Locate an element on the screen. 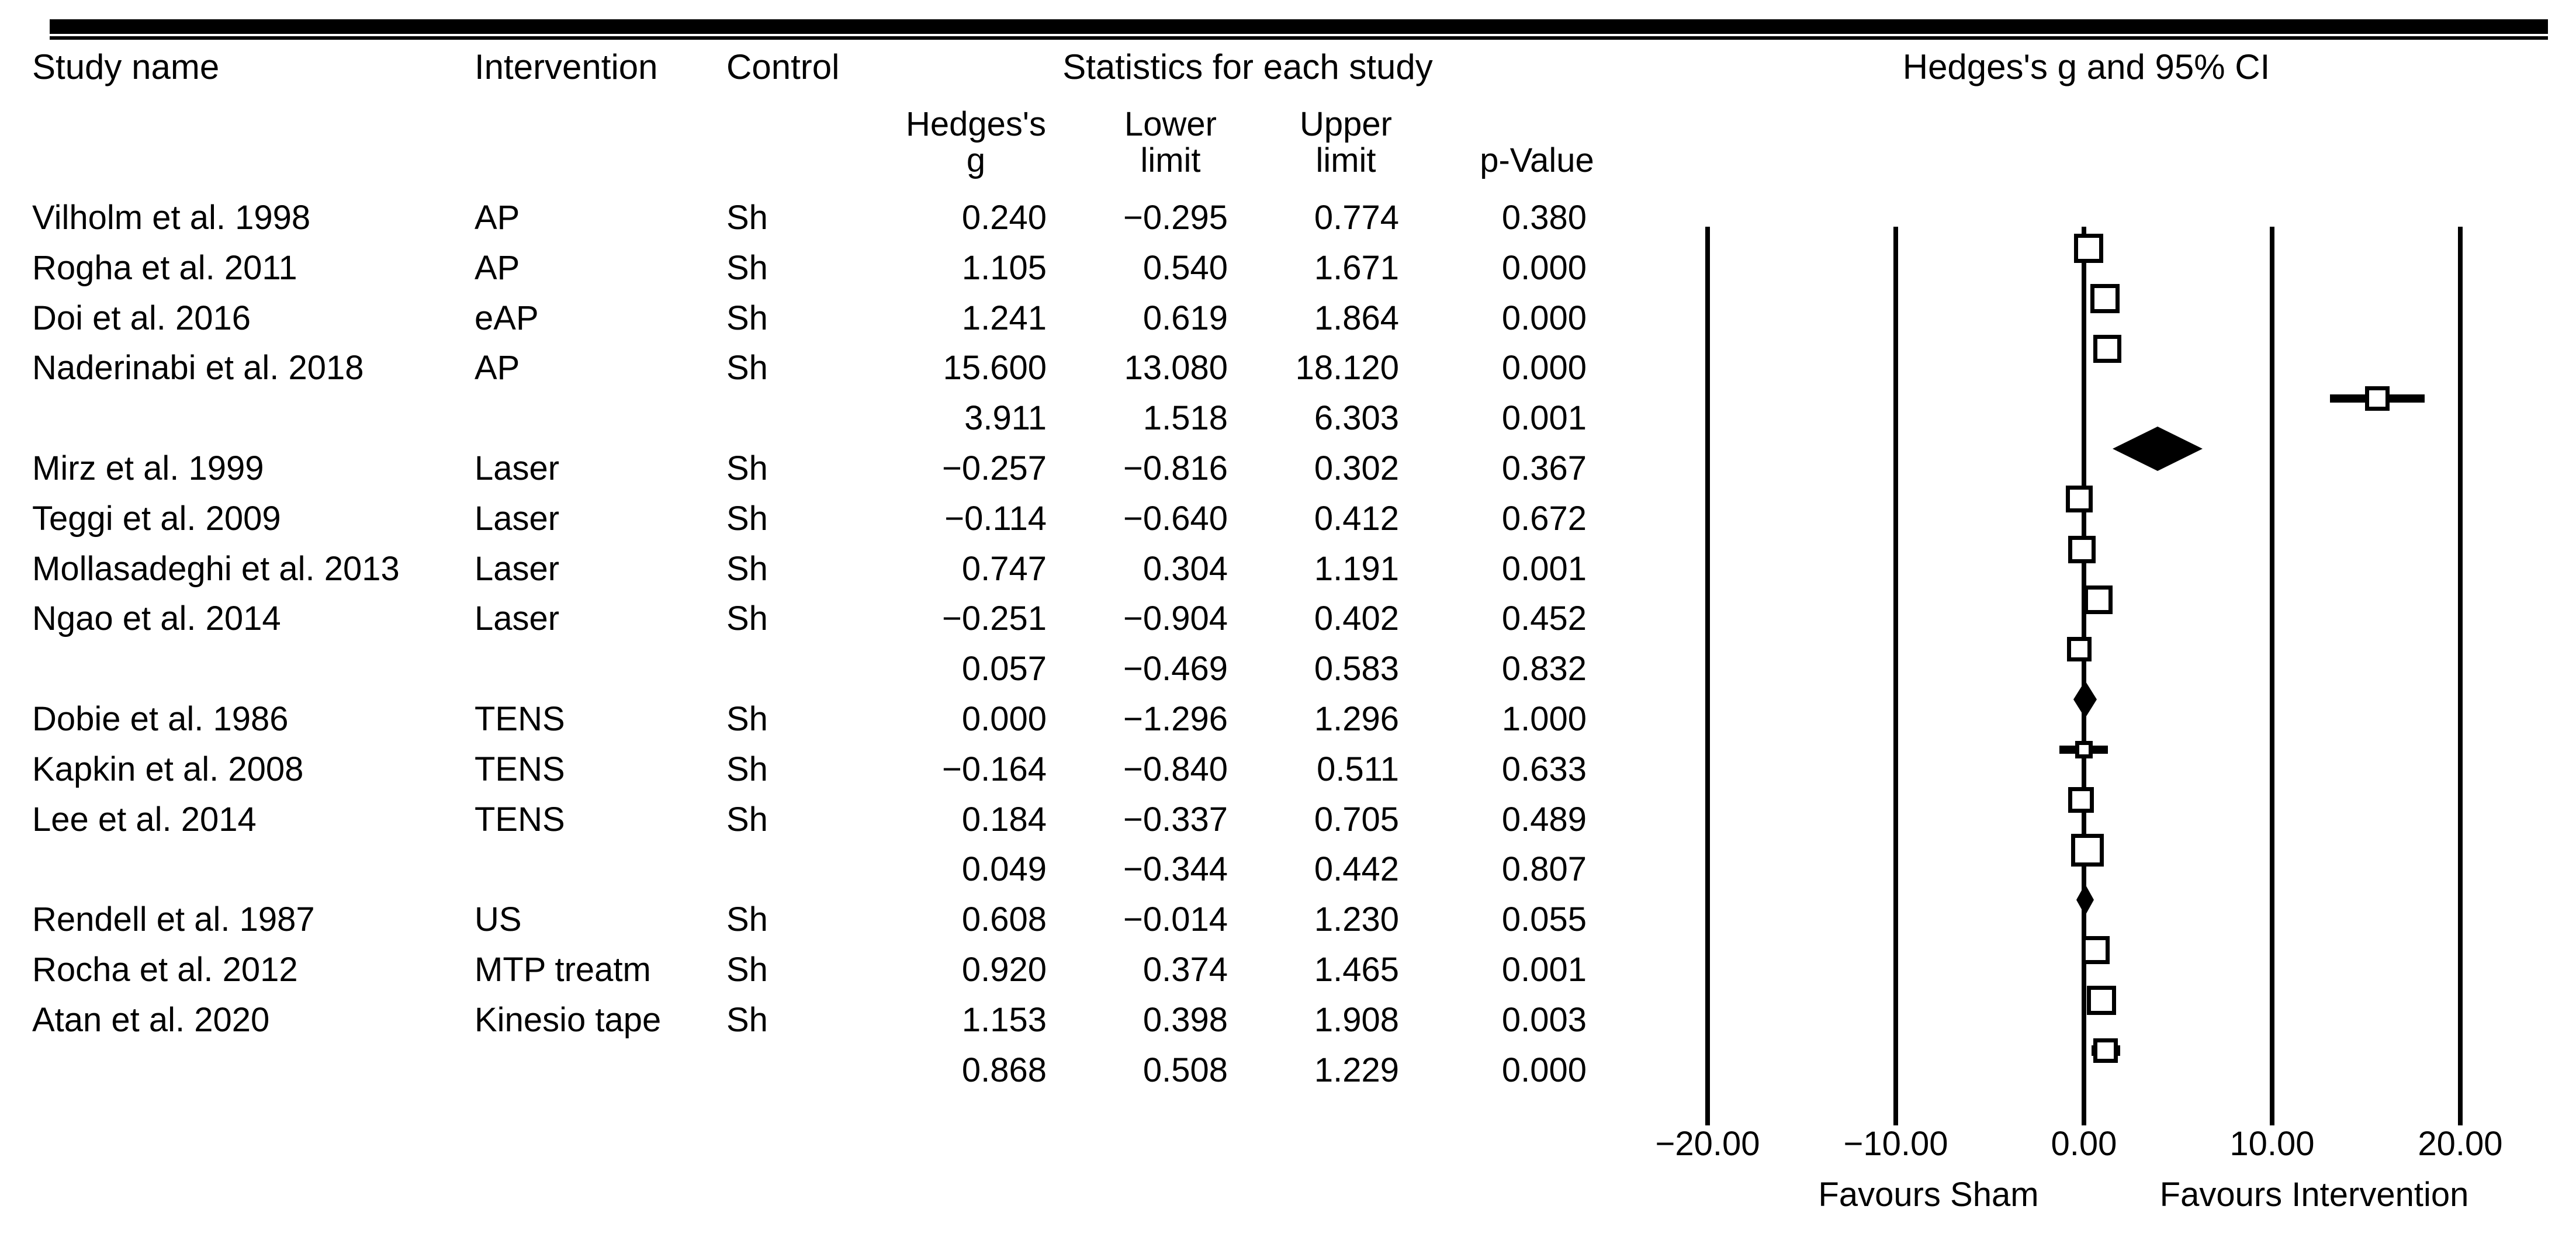 This screenshot has width=2576, height=1237. upper-limit-cell: 1.671 is located at coordinates (1356, 268).